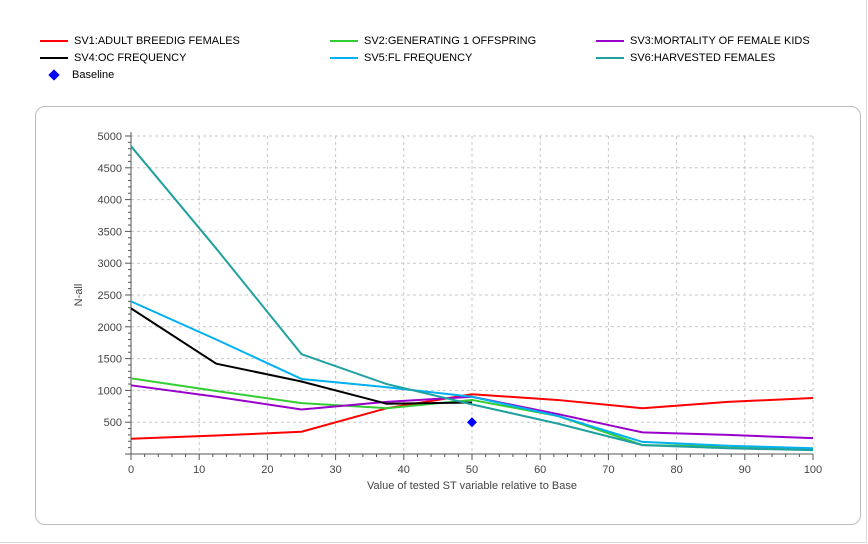  I want to click on x-tick-label: 60, so click(540, 470).